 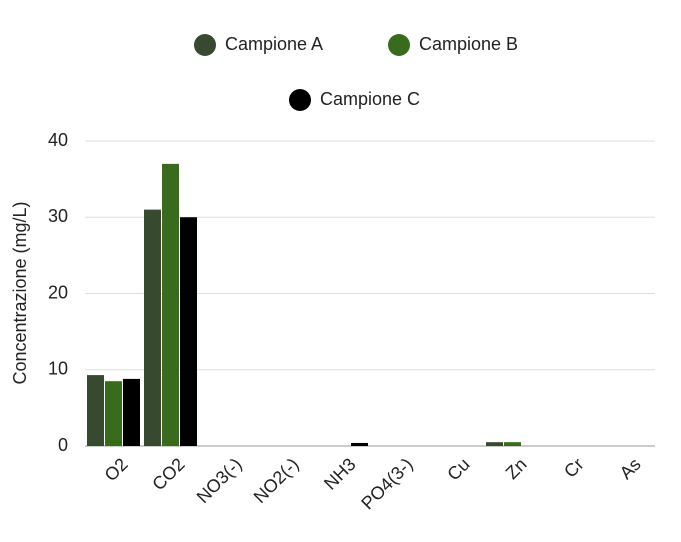 I want to click on x-tick-label: NO2(-), so click(x=276, y=480).